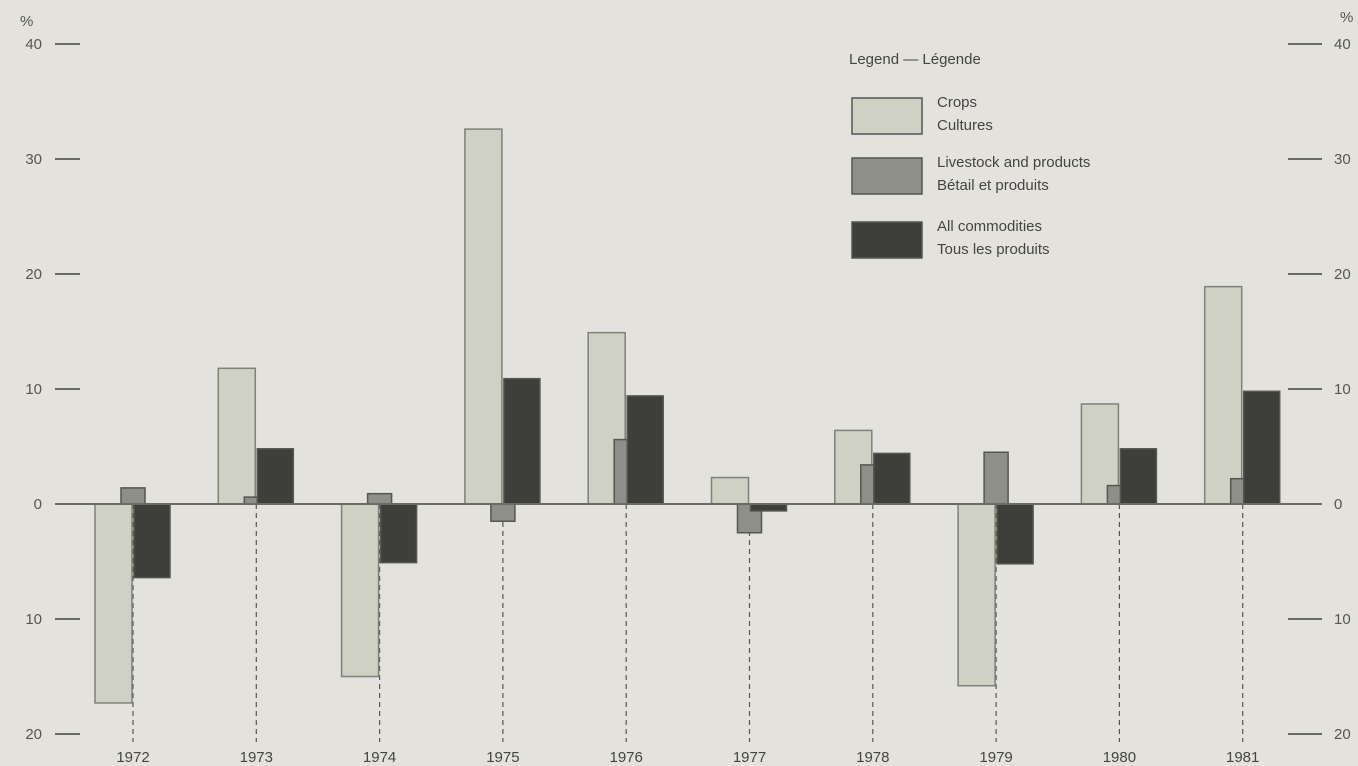 The image size is (1358, 766). What do you see at coordinates (1338, 504) in the screenshot?
I see `right-tick-label: 0` at bounding box center [1338, 504].